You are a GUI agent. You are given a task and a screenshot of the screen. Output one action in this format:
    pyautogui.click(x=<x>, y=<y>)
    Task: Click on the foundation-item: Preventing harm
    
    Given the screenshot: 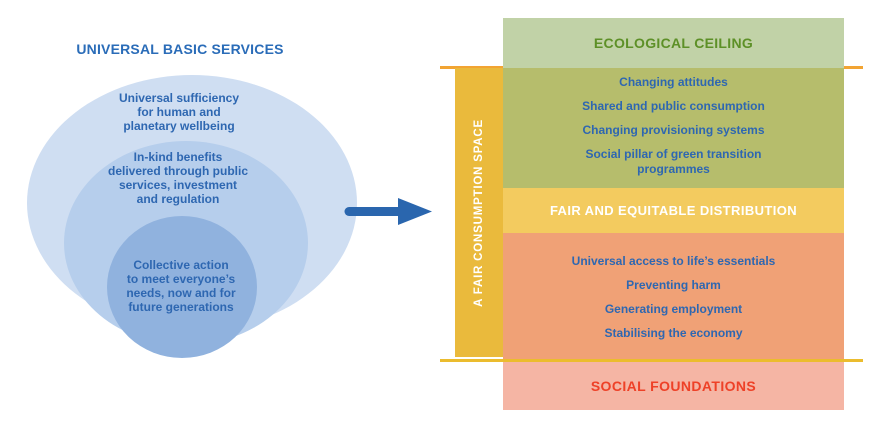 What is the action you would take?
    pyautogui.click(x=673, y=285)
    